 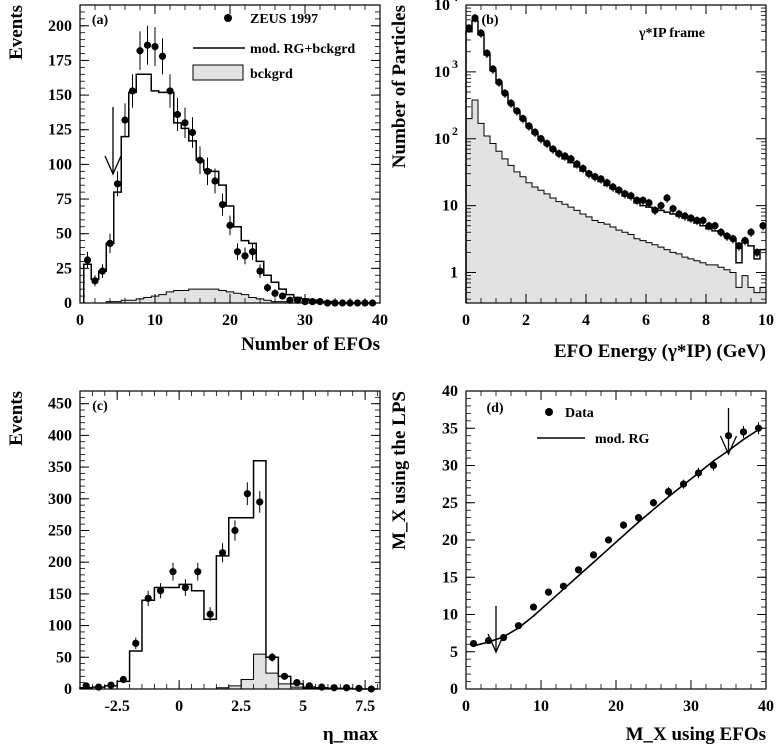 I want to click on y-tick-label: 300, so click(x=60, y=499).